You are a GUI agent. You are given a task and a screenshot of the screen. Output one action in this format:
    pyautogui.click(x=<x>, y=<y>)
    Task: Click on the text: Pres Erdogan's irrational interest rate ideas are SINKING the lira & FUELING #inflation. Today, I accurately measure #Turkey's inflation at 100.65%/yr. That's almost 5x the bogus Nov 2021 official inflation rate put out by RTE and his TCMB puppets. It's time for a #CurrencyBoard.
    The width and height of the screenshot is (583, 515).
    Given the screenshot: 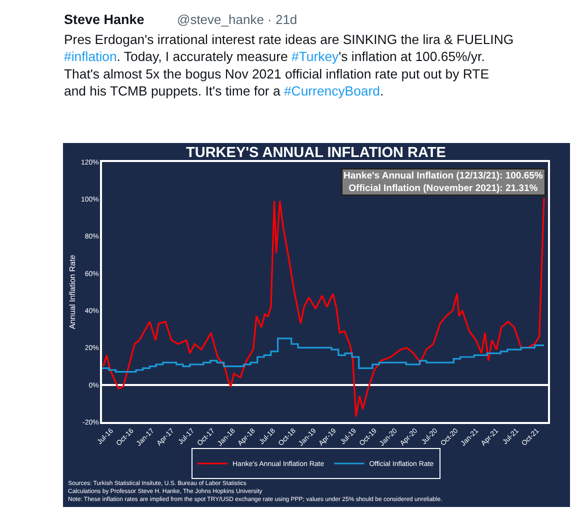 What is the action you would take?
    pyautogui.click(x=289, y=65)
    